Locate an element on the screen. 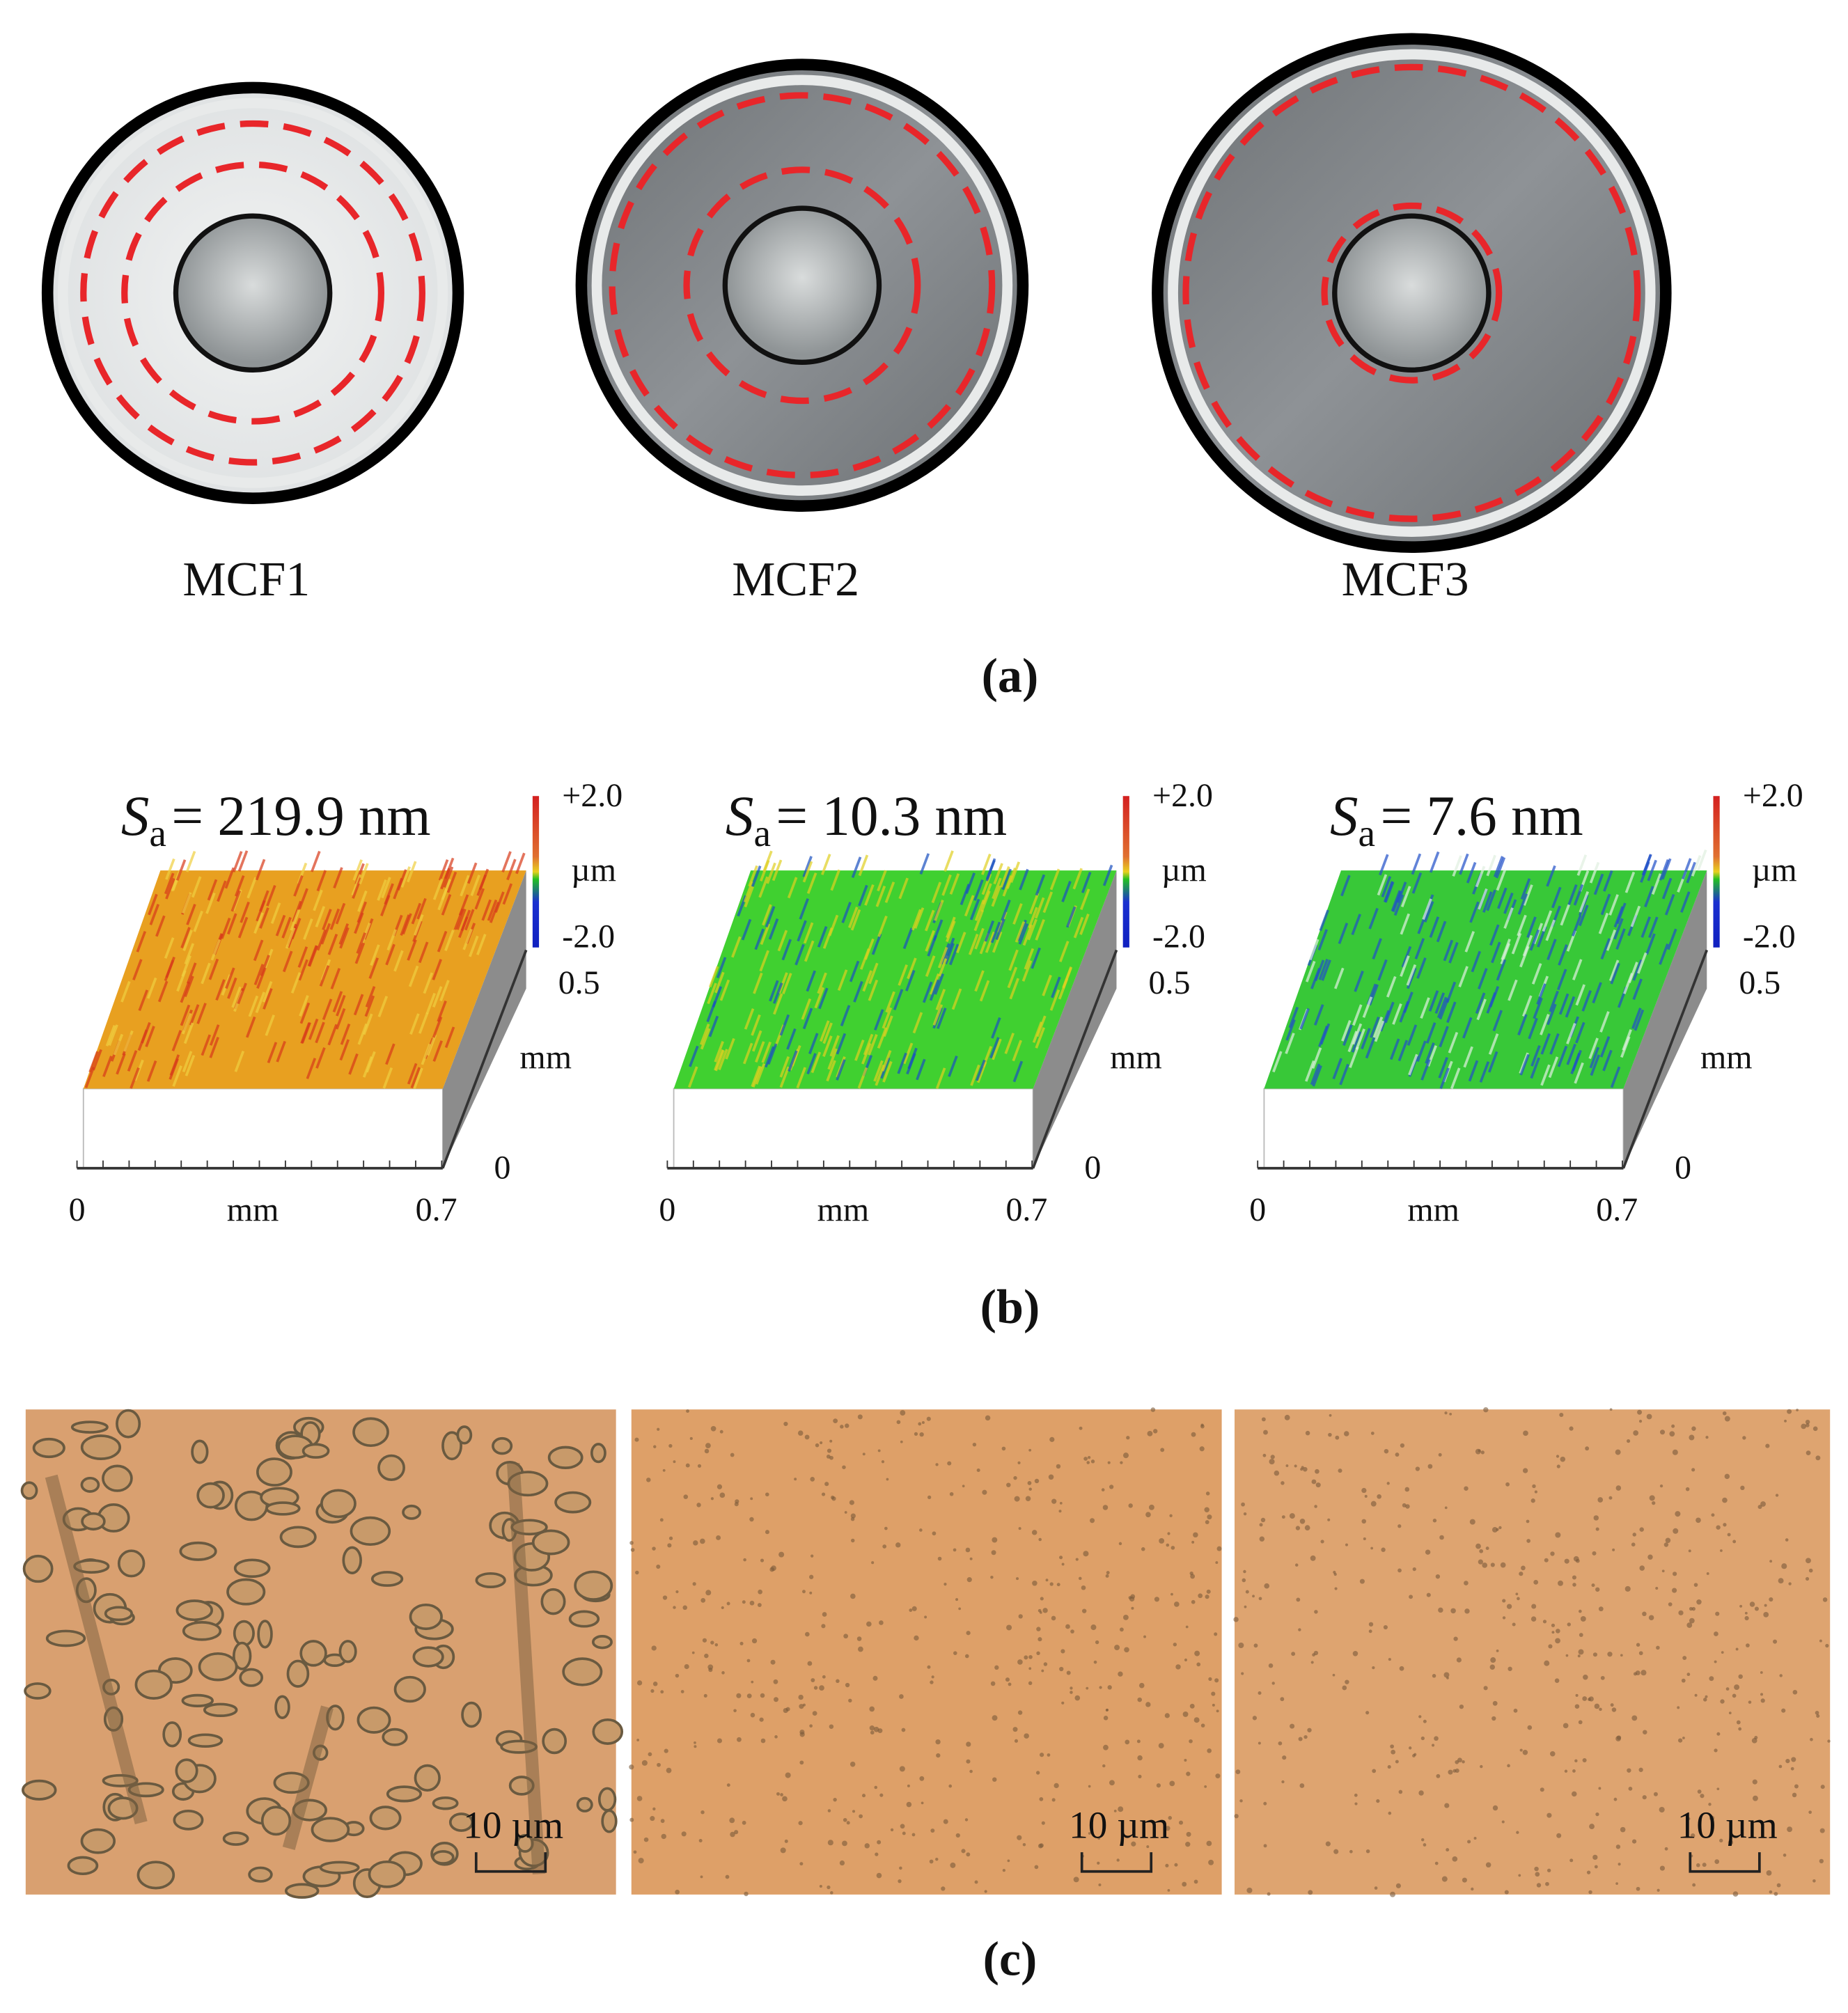 The width and height of the screenshot is (1848, 2013). panel-label: (a) is located at coordinates (1011, 676).